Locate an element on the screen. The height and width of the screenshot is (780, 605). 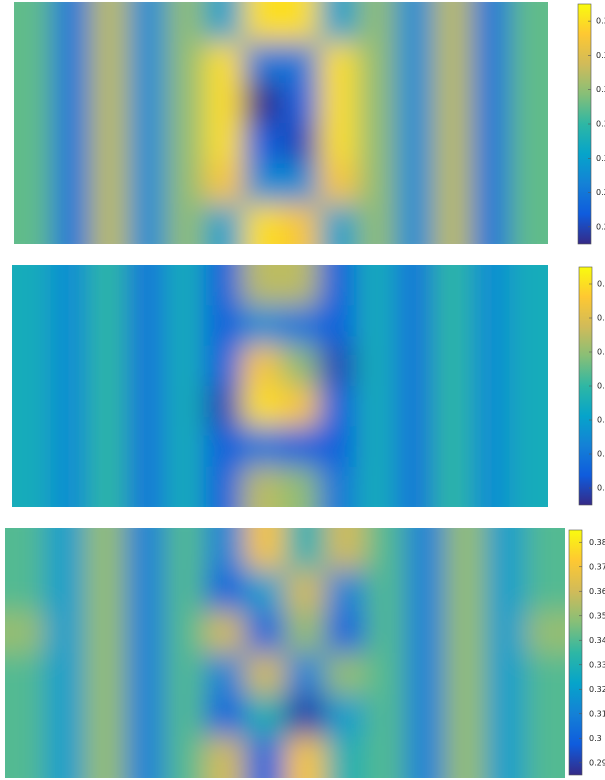
colorbar-tick-label: 0.35 is located at coordinates (597, 615).